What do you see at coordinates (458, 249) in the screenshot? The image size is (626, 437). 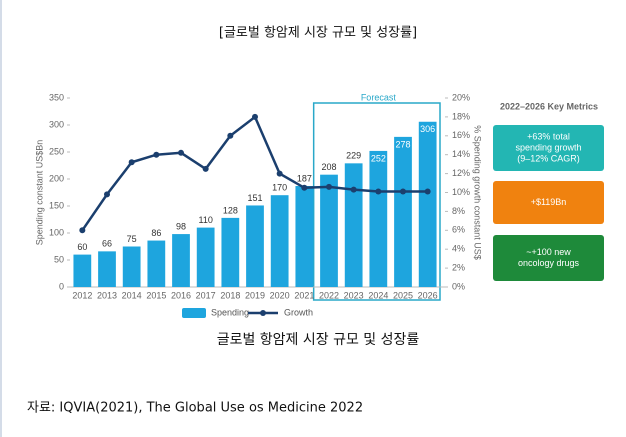 I see `y2-tick-label: 4%` at bounding box center [458, 249].